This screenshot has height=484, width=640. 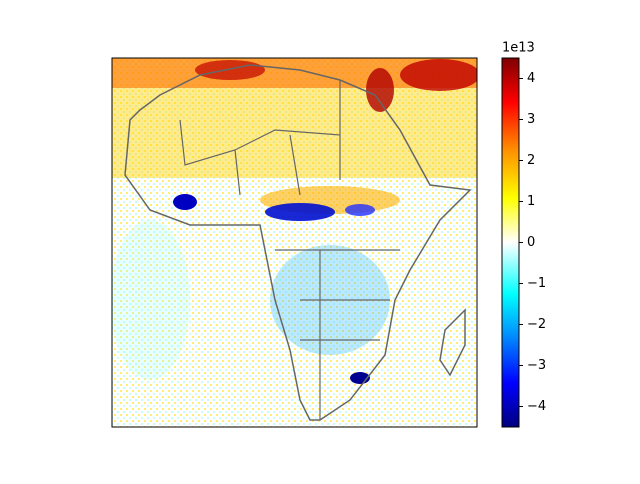 I want to click on colorbar-tick-label: −4, so click(x=536, y=406).